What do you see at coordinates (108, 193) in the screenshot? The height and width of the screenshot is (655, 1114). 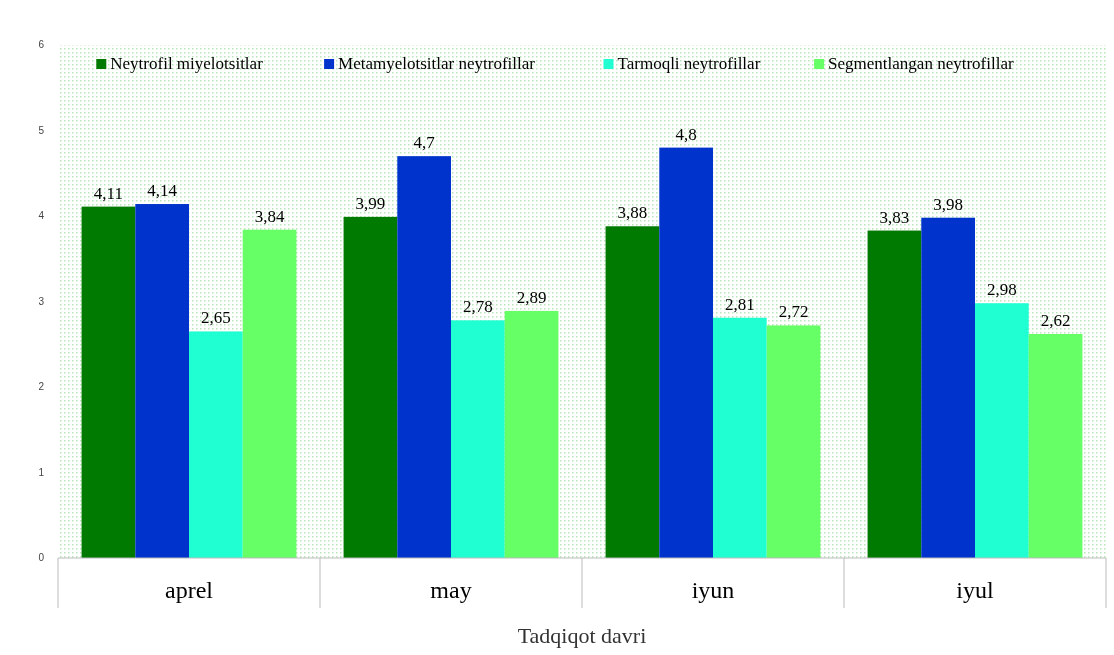 I see `data-label: 4,11` at bounding box center [108, 193].